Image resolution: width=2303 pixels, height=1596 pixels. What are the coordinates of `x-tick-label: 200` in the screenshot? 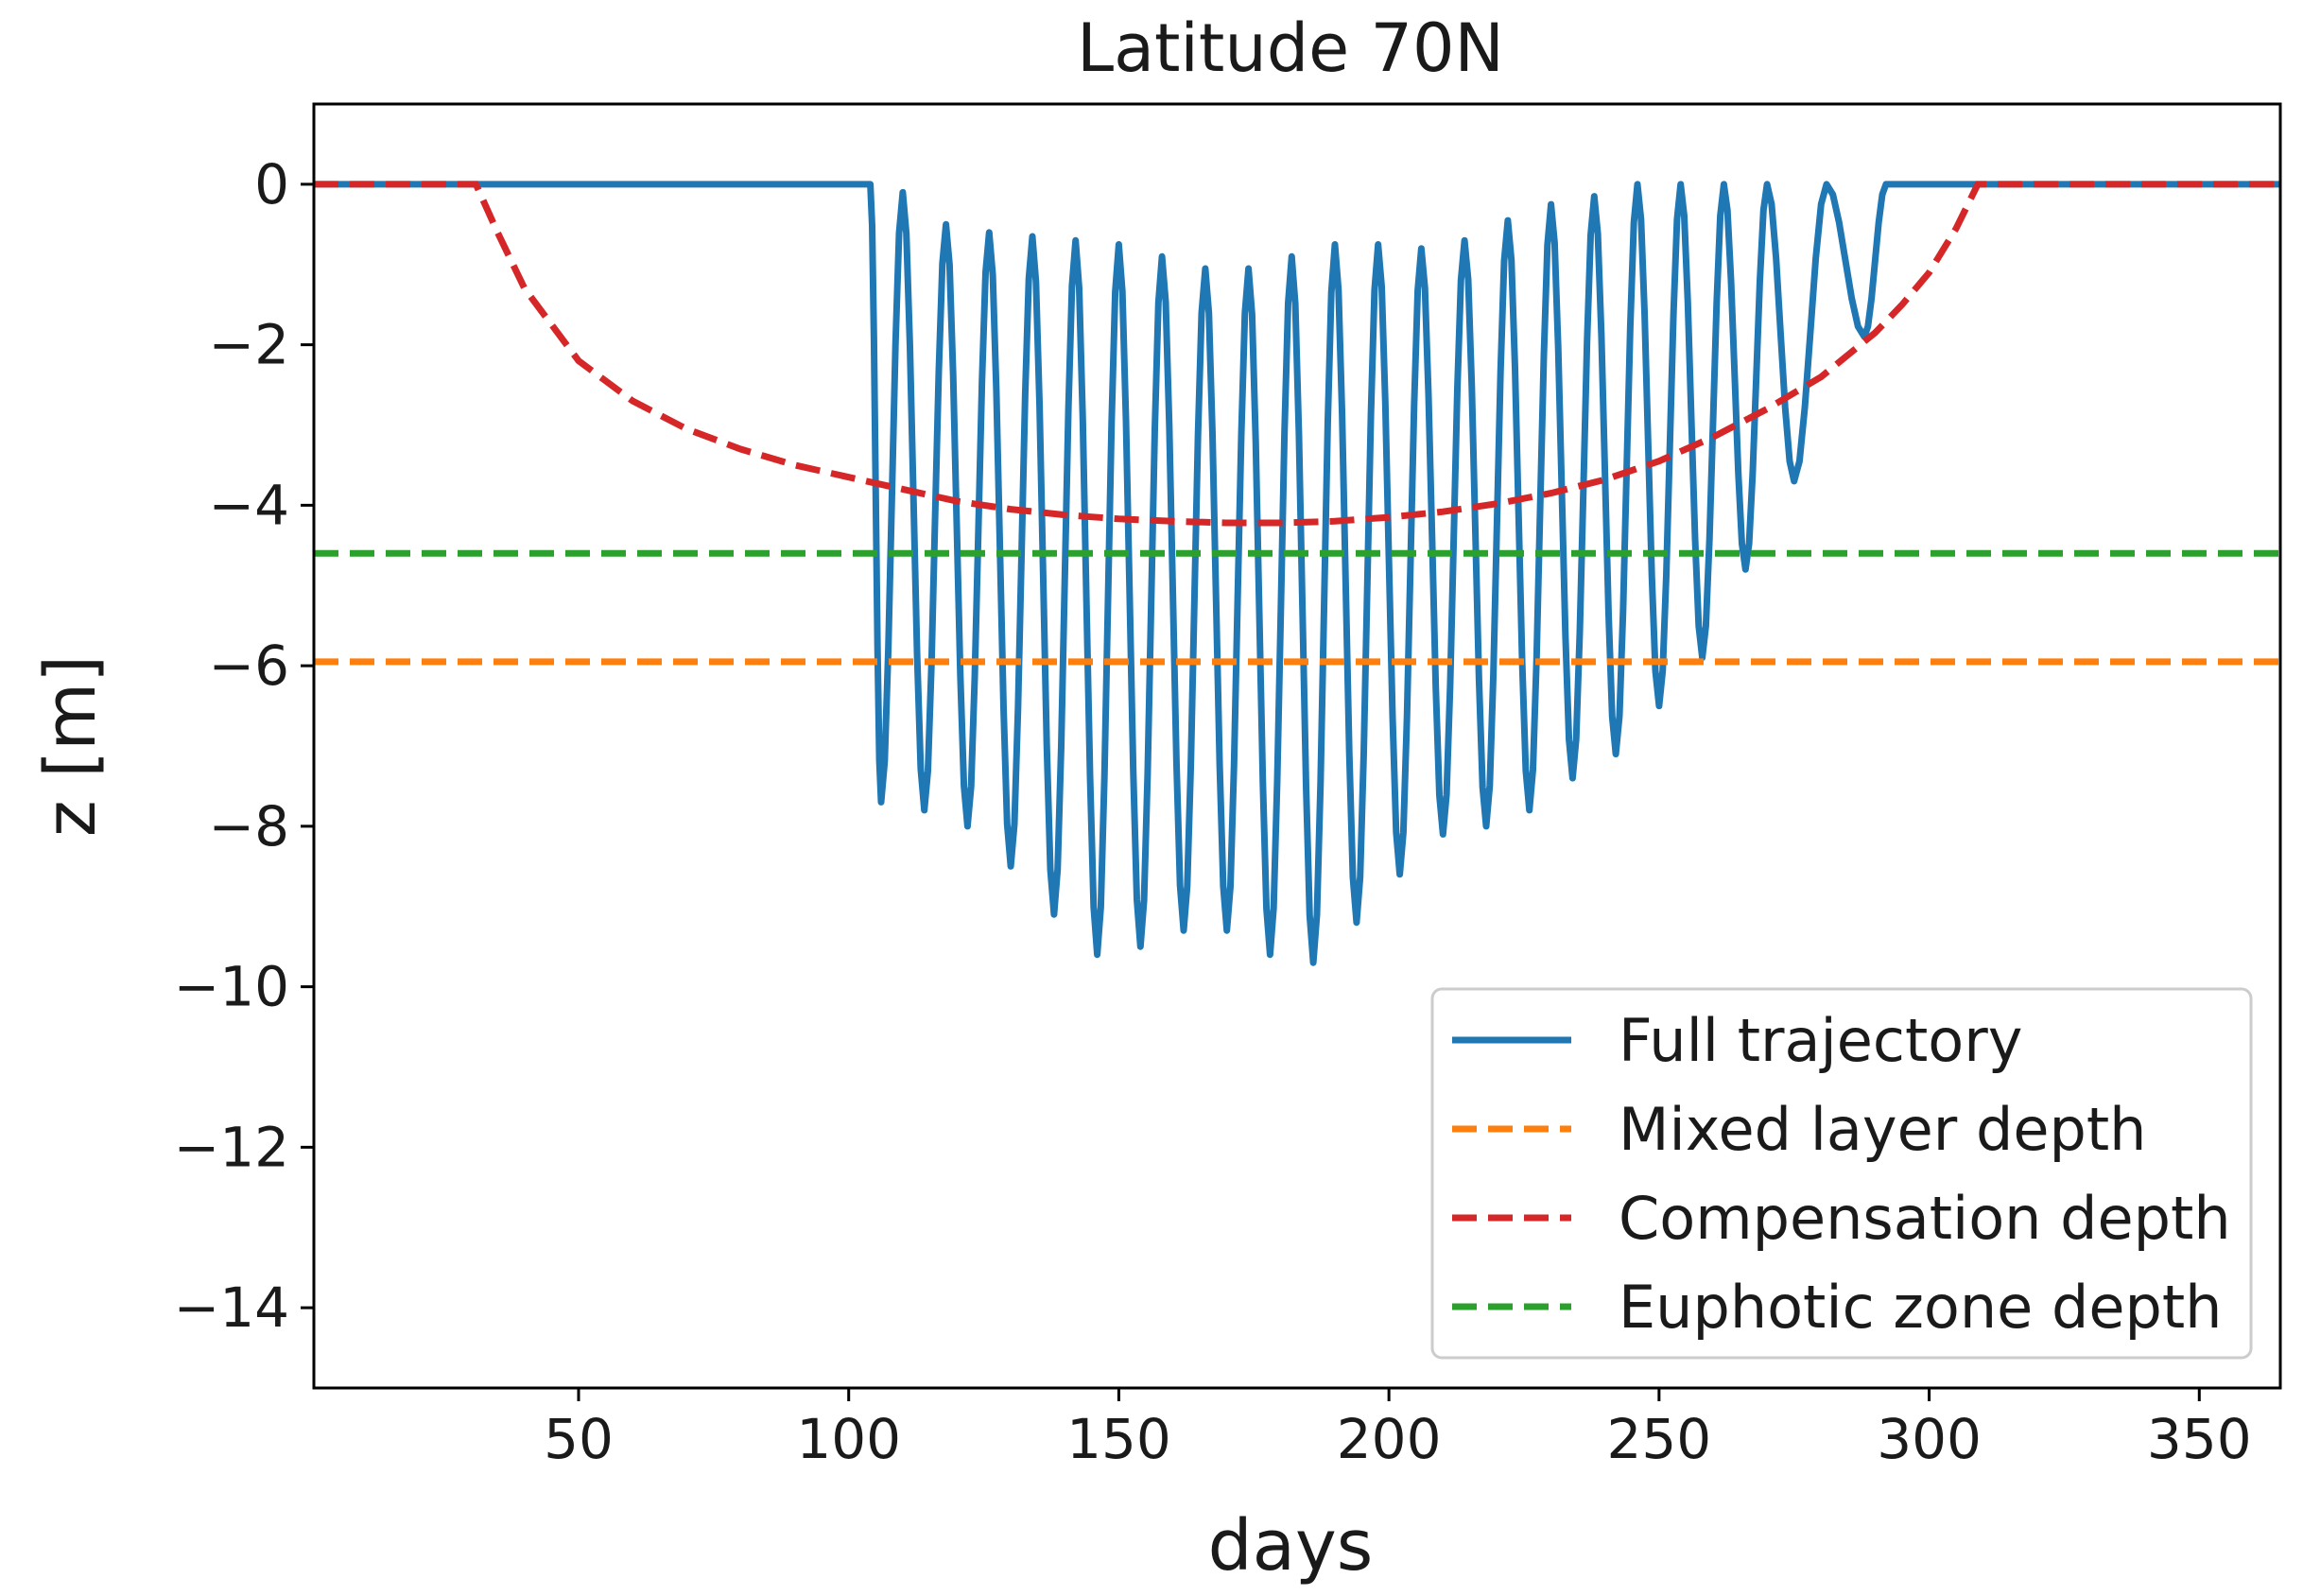 It's located at (1389, 1439).